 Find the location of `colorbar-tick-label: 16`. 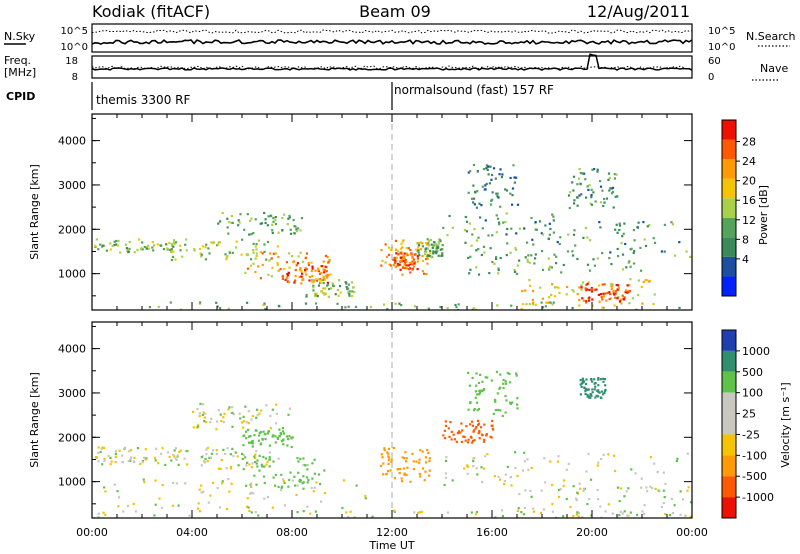

colorbar-tick-label: 16 is located at coordinates (749, 200).